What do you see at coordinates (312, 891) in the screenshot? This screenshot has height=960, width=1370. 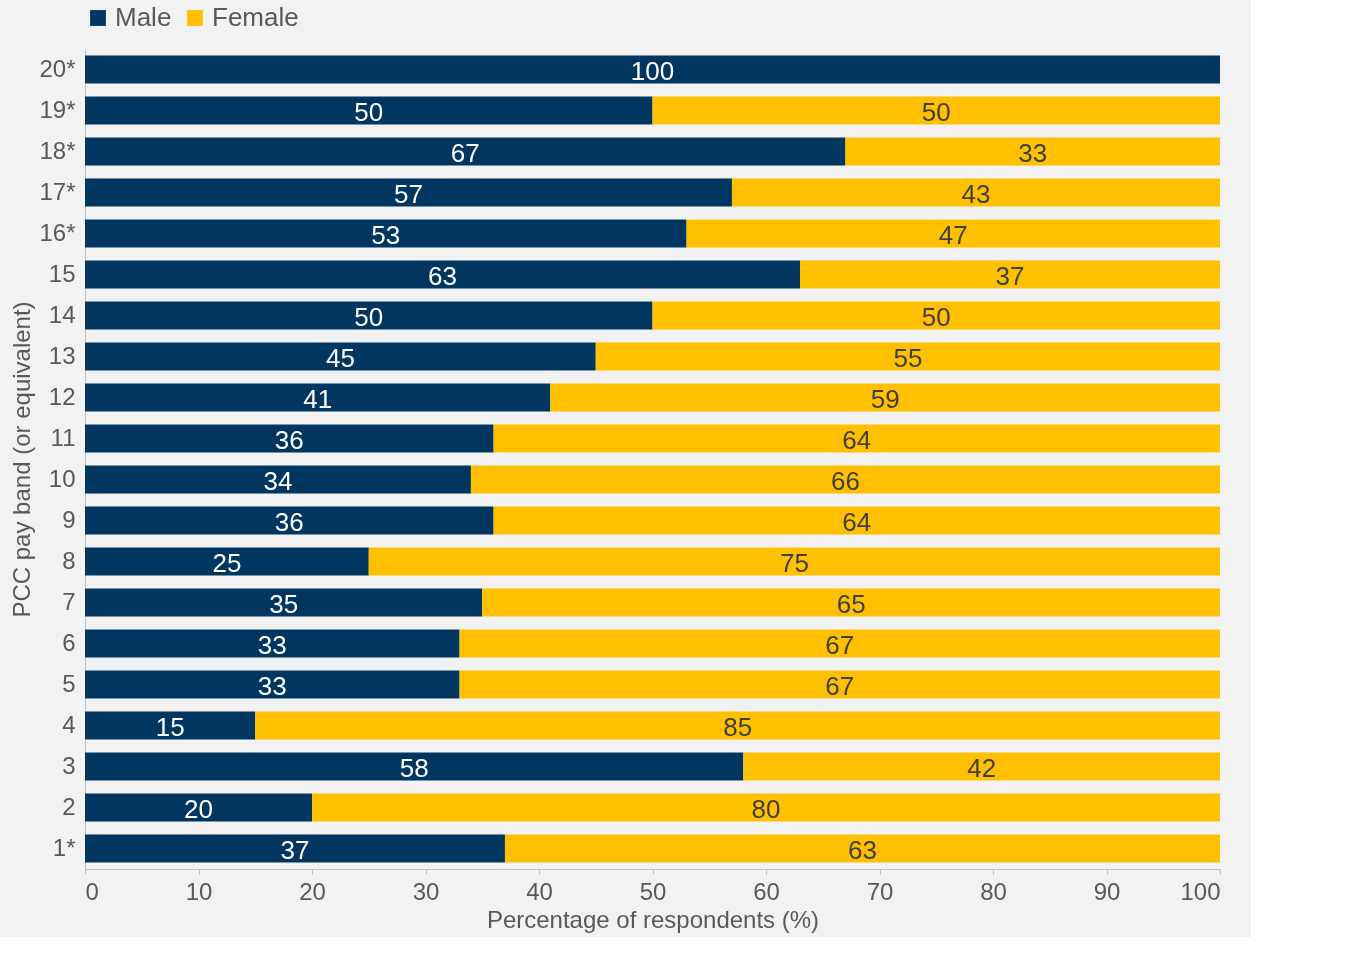 I see `x-tick-label: 20` at bounding box center [312, 891].